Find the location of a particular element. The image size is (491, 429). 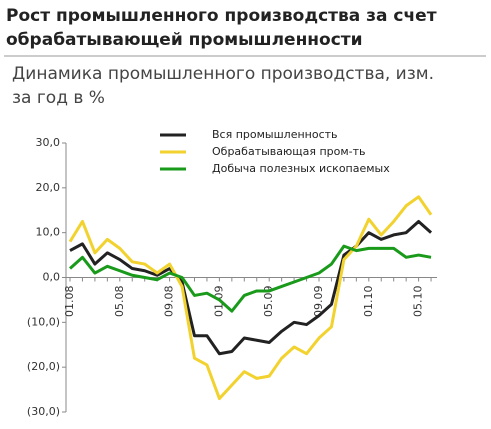

y-tick-label: 10,0 is located at coordinates (48, 232).